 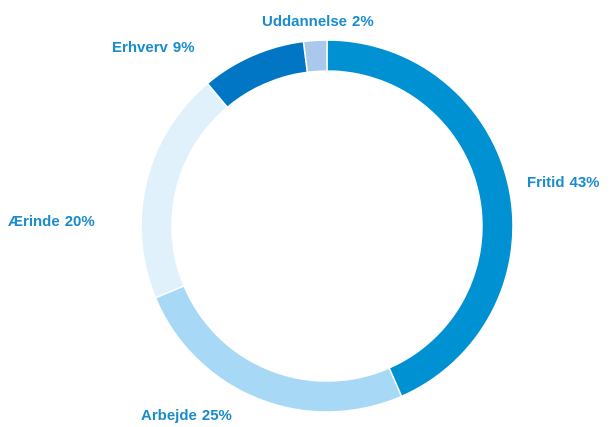 What do you see at coordinates (184, 47) in the screenshot?
I see `value-label: 9%` at bounding box center [184, 47].